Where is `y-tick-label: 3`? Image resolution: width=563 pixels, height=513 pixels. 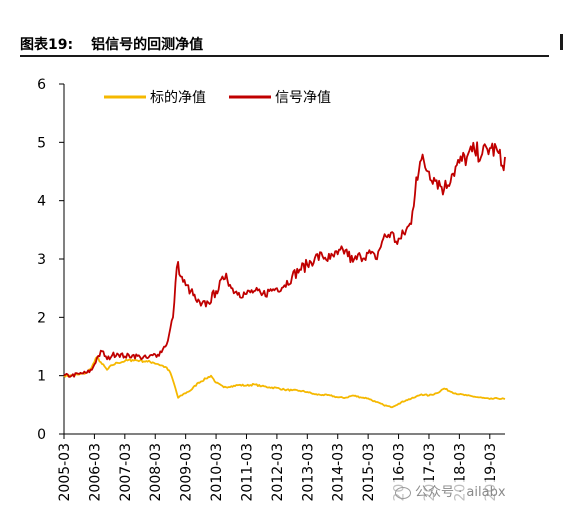
y-tick-label: 3 is located at coordinates (41, 260).